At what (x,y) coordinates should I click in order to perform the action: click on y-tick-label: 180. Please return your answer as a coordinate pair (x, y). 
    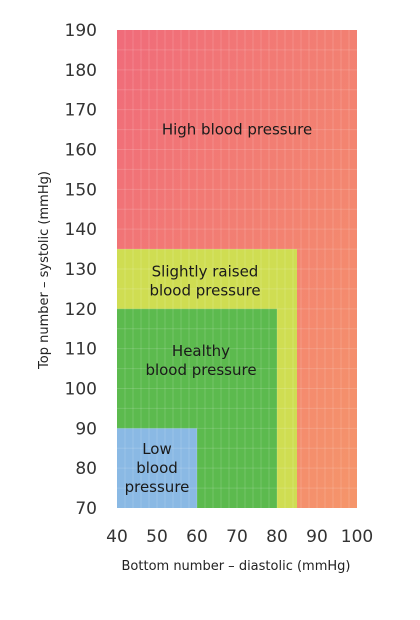
    Looking at the image, I should click on (81, 71).